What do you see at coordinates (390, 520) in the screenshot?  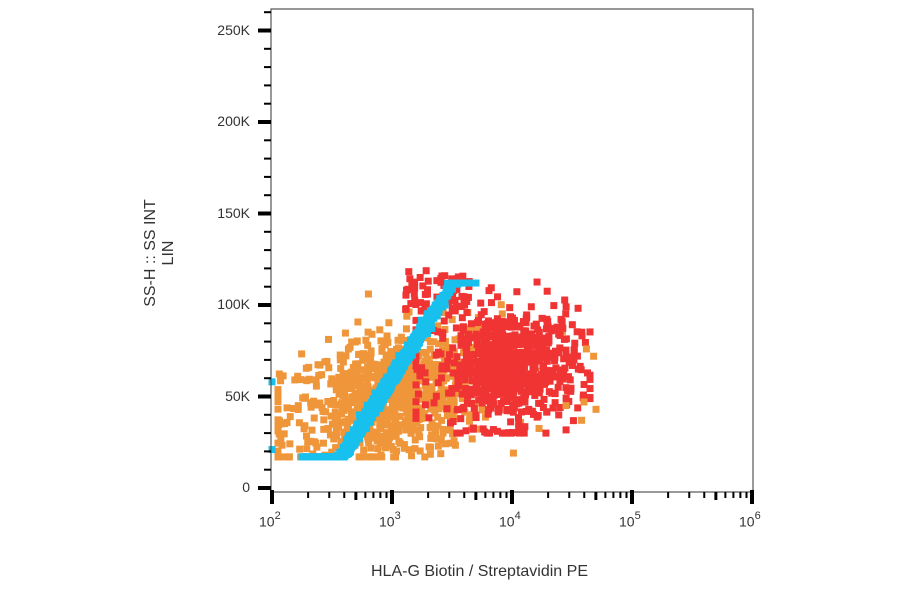 I see `x-tick-label: 10³` at bounding box center [390, 520].